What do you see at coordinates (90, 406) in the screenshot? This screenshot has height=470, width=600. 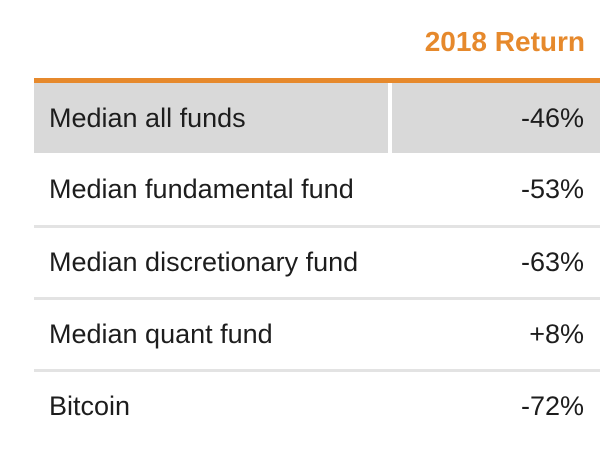 I see `row-label: Bitcoin` at bounding box center [90, 406].